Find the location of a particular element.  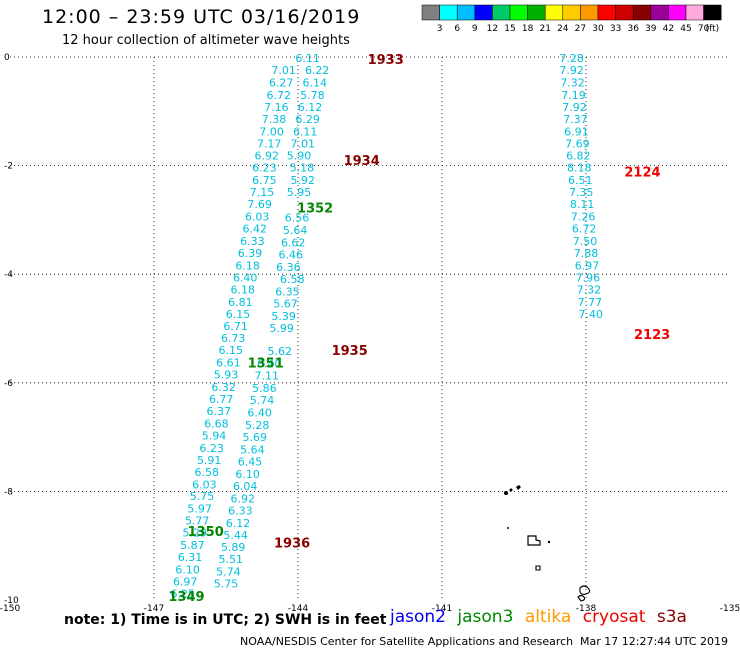

pass-label: 1935 is located at coordinates (350, 351).